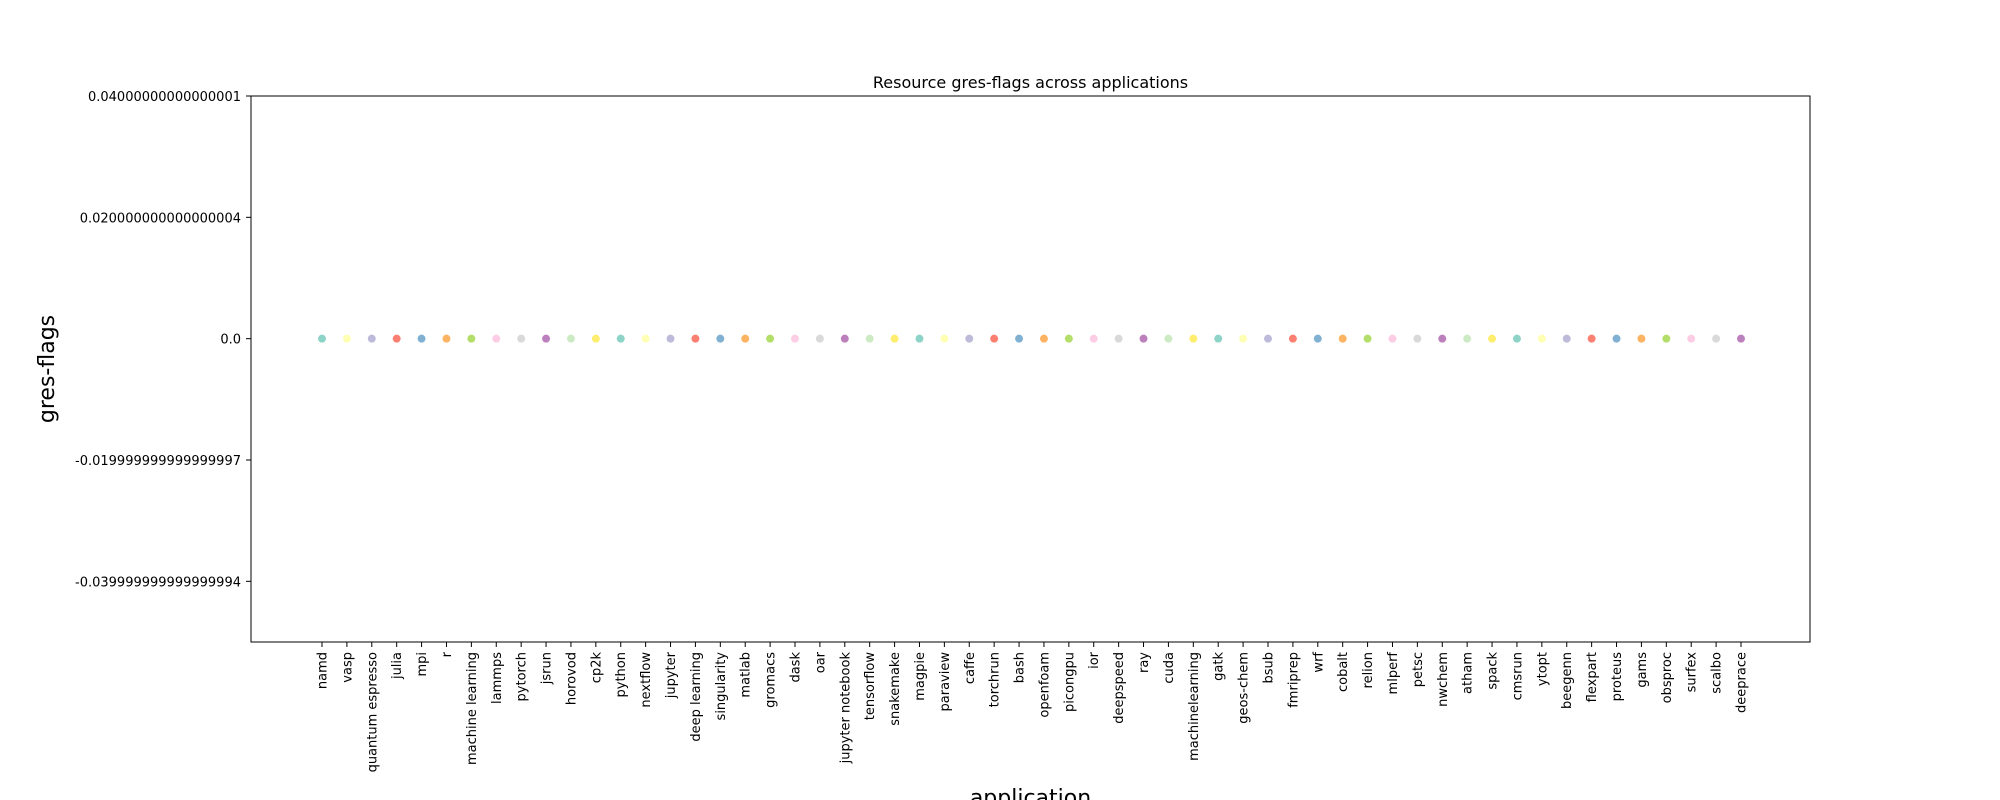 The width and height of the screenshot is (2000, 800). I want to click on x-tick-label: petsc, so click(1418, 669).